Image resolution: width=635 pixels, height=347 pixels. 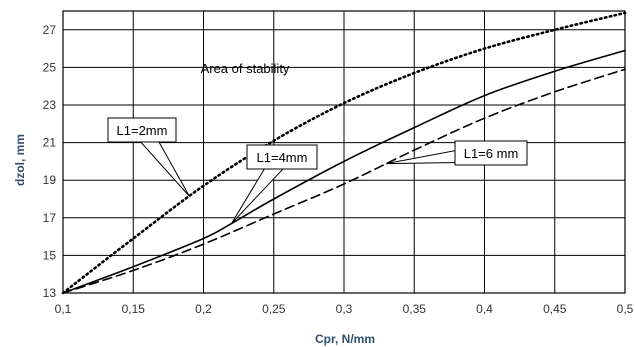 I want to click on y-tick-label: 17, so click(x=50, y=218).